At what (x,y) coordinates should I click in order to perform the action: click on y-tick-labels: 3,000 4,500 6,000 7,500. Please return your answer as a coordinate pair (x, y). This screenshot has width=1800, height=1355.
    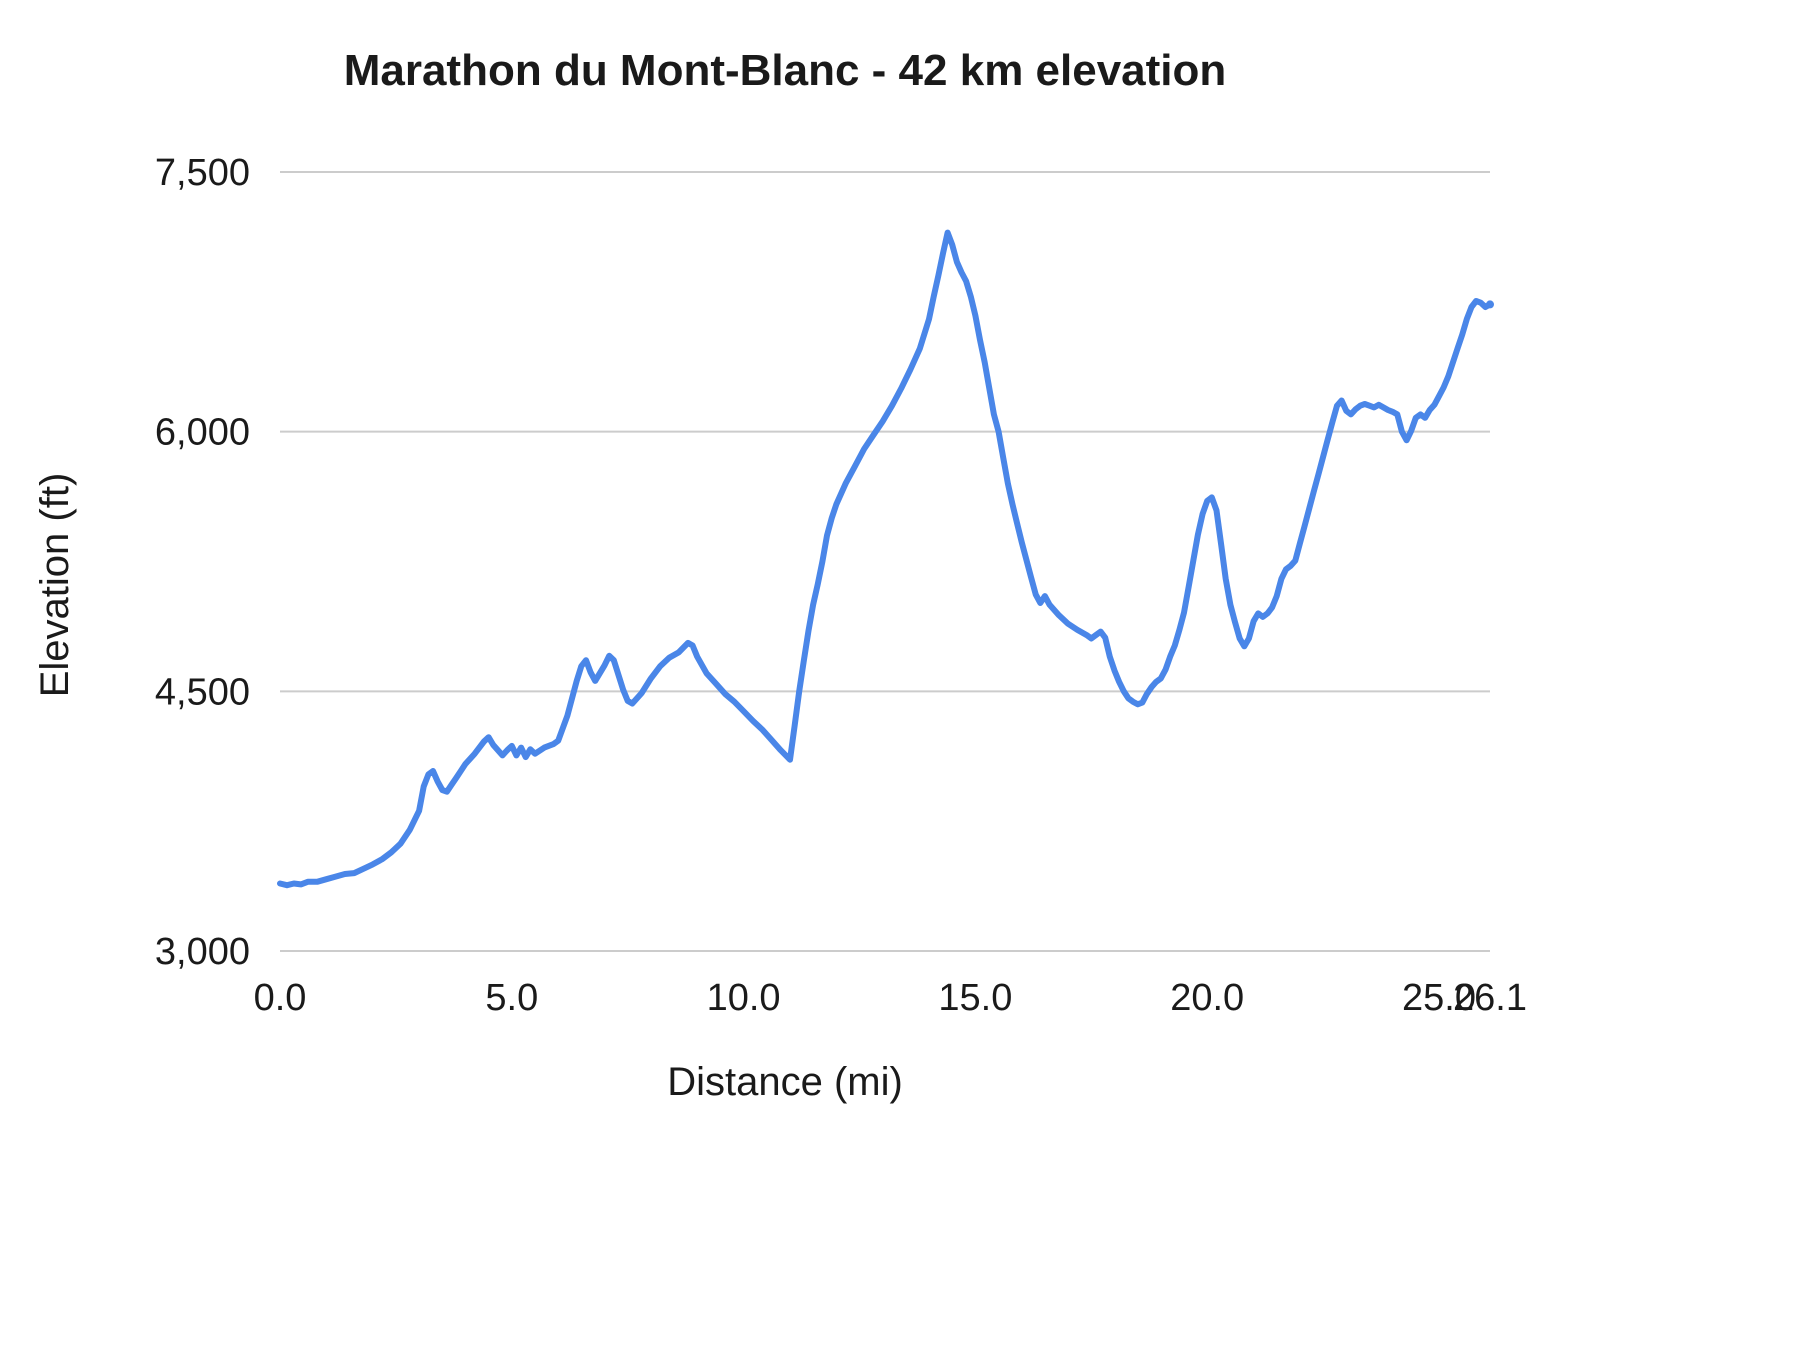
    Looking at the image, I should click on (202, 562).